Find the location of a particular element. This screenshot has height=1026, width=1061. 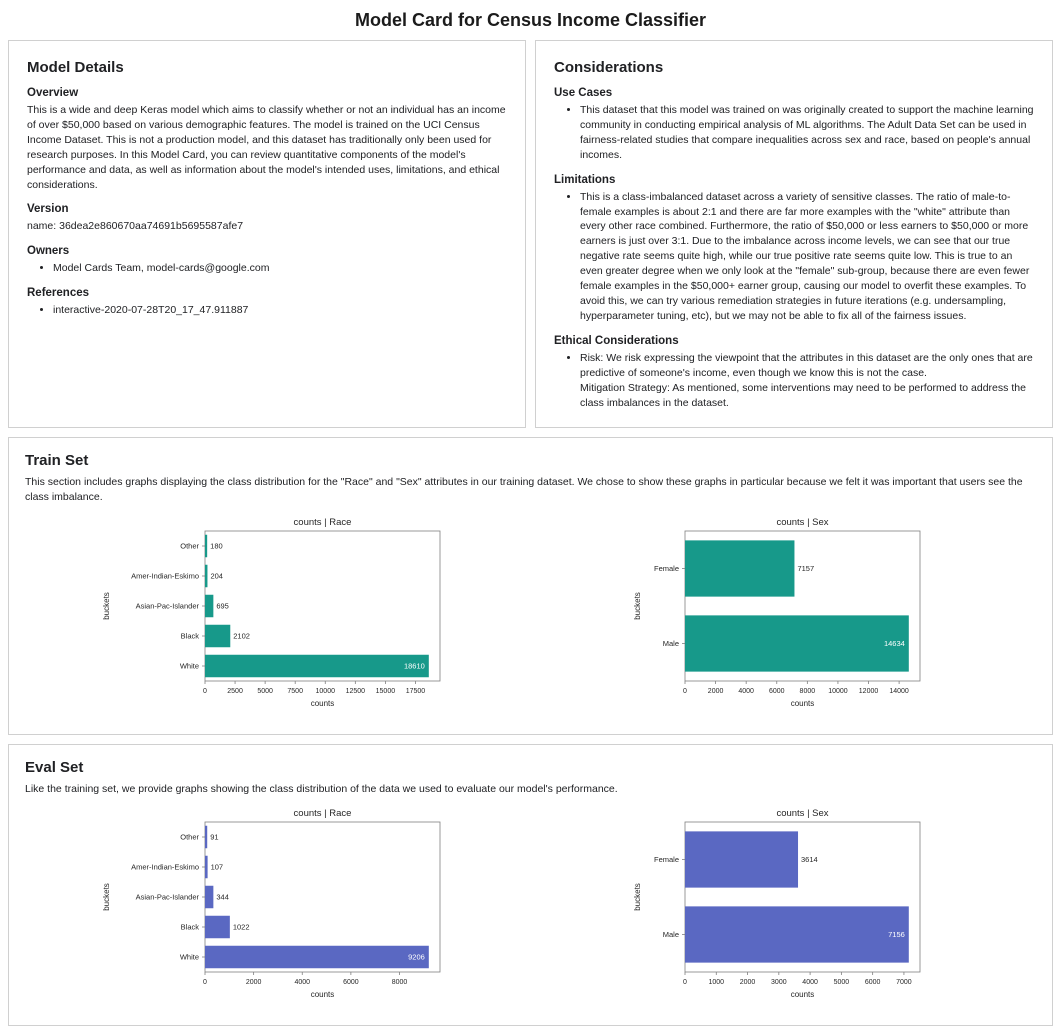

svg-text: 3000 is located at coordinates (779, 982).